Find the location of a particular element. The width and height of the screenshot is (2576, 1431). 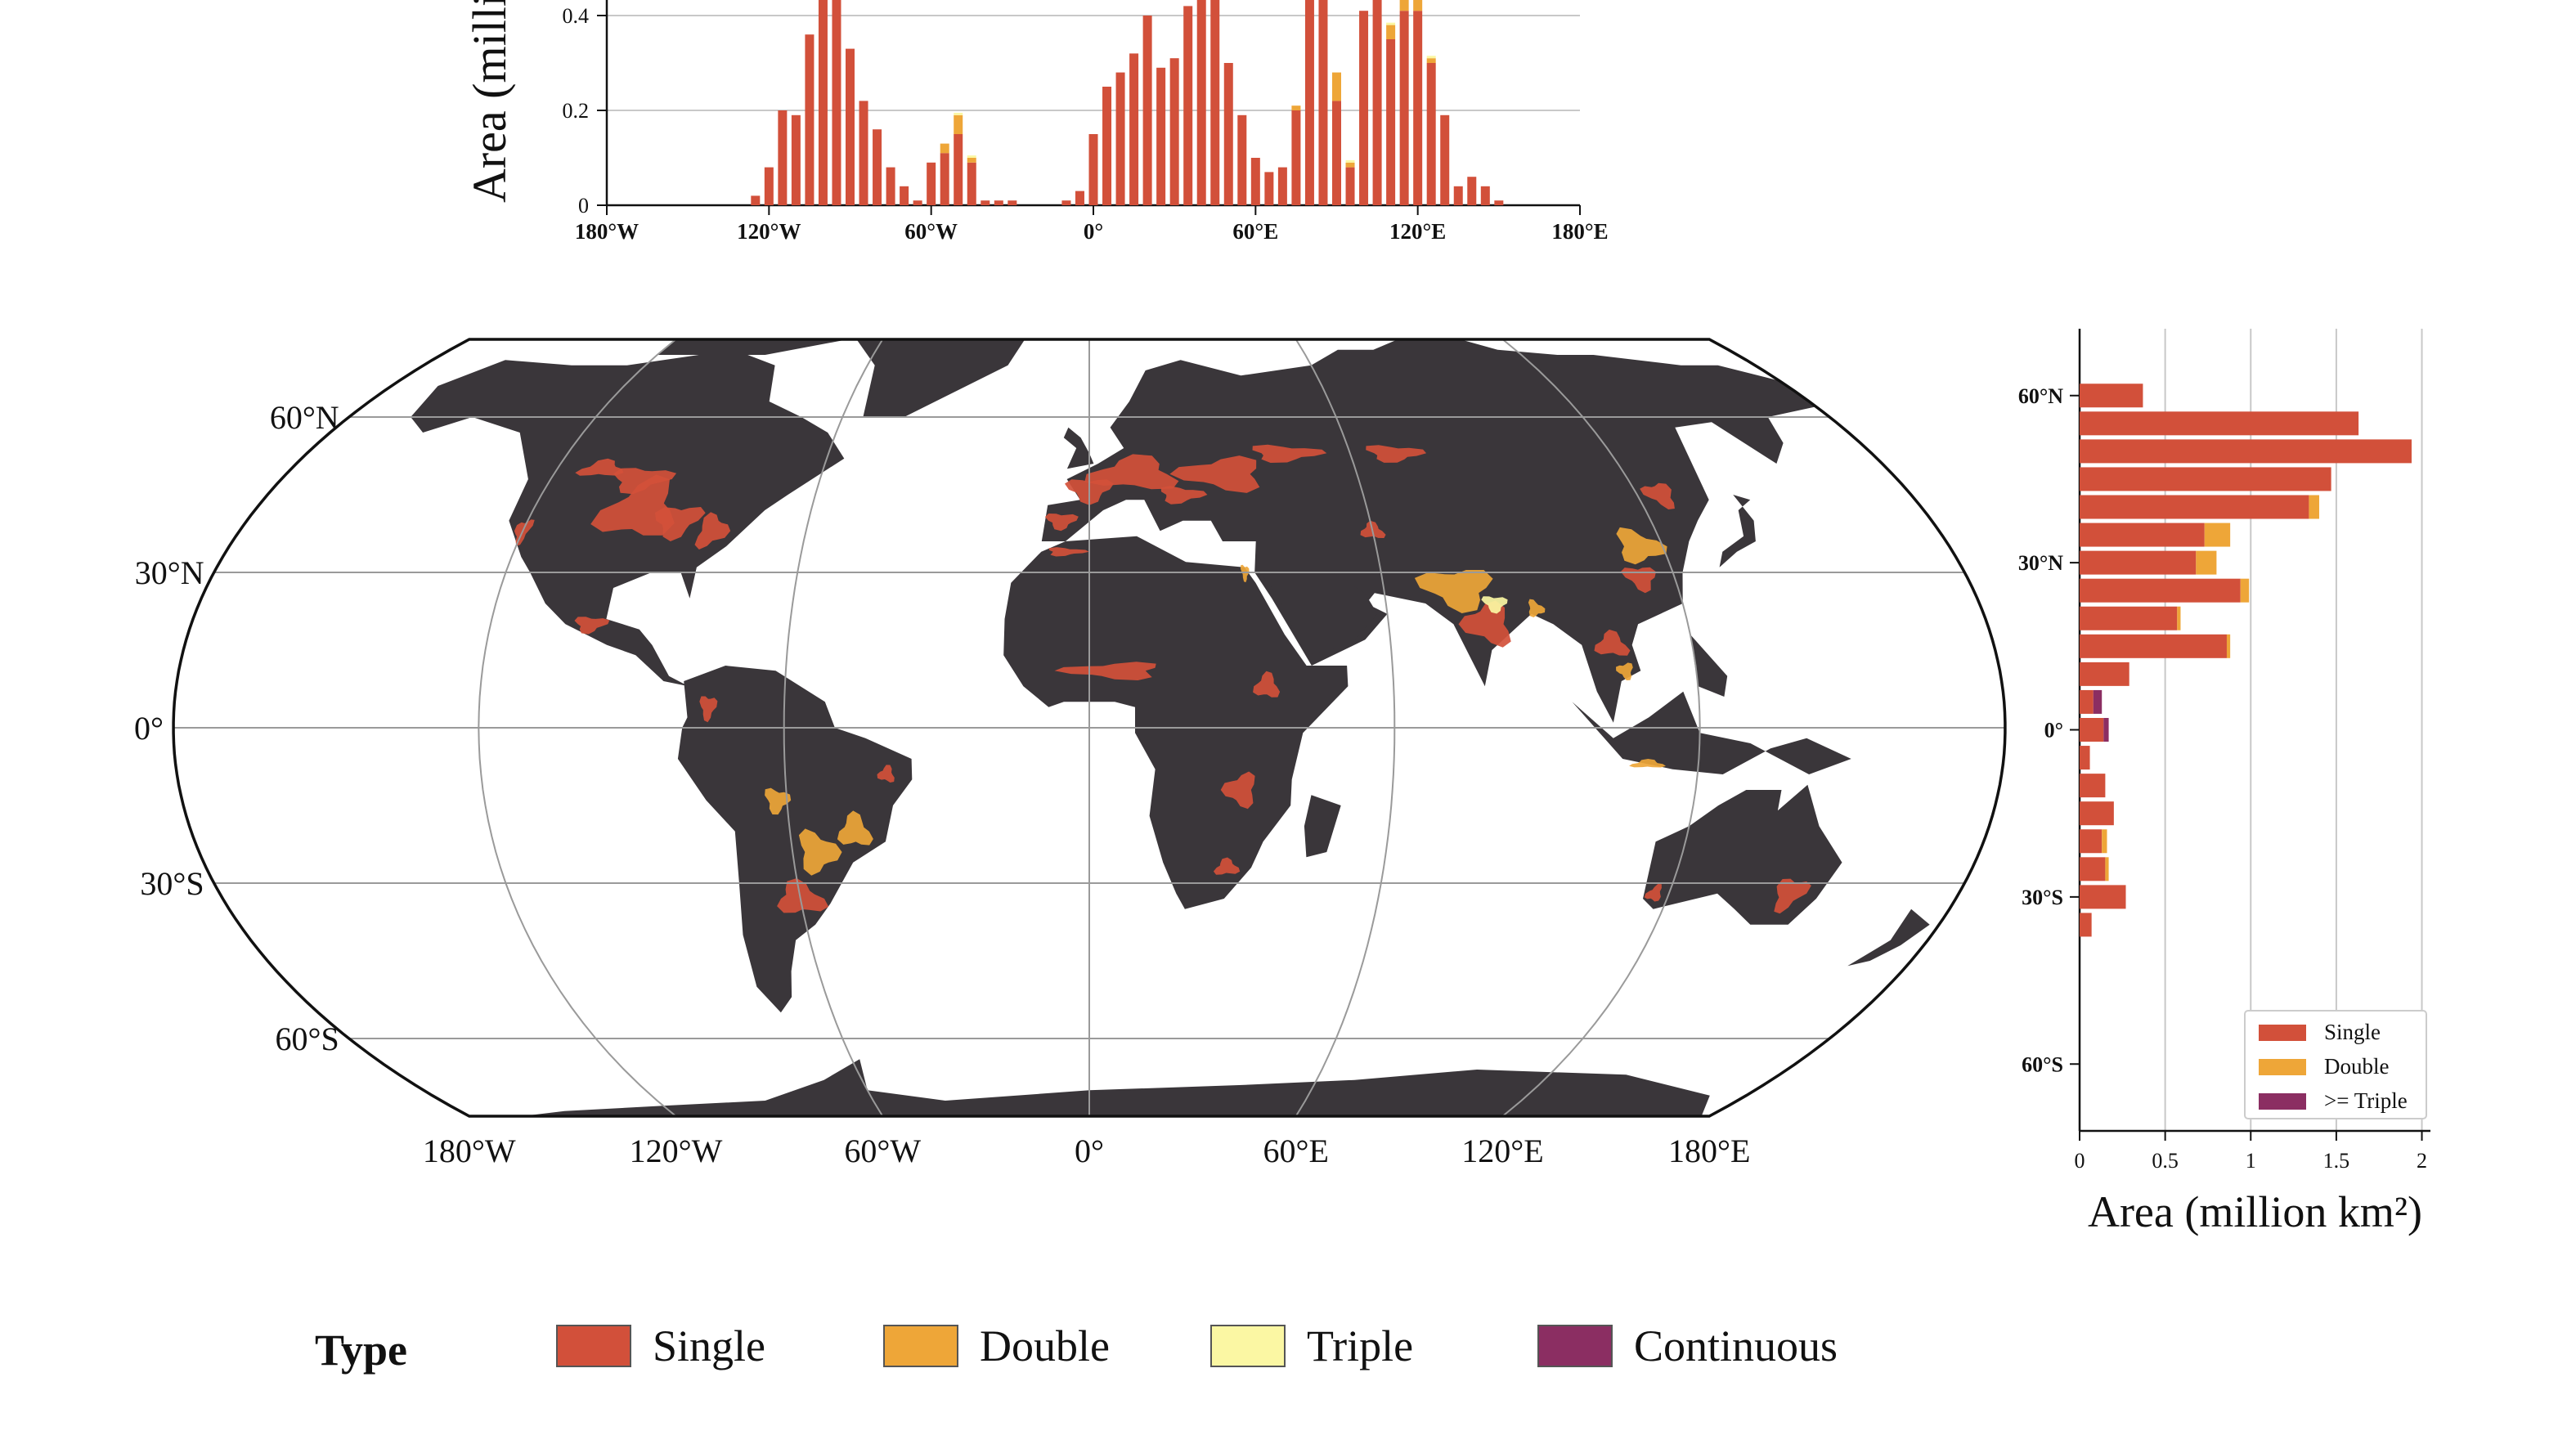

legend-swatch-triple is located at coordinates (1248, 1346).